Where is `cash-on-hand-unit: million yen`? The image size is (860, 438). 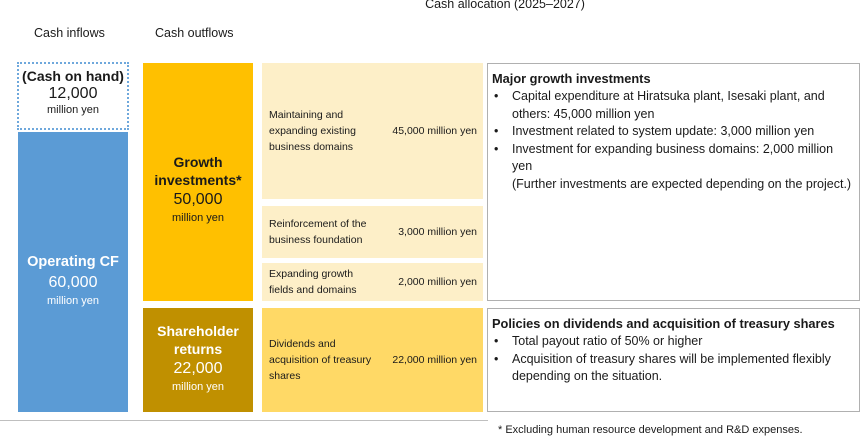
cash-on-hand-unit: million yen is located at coordinates (73, 110).